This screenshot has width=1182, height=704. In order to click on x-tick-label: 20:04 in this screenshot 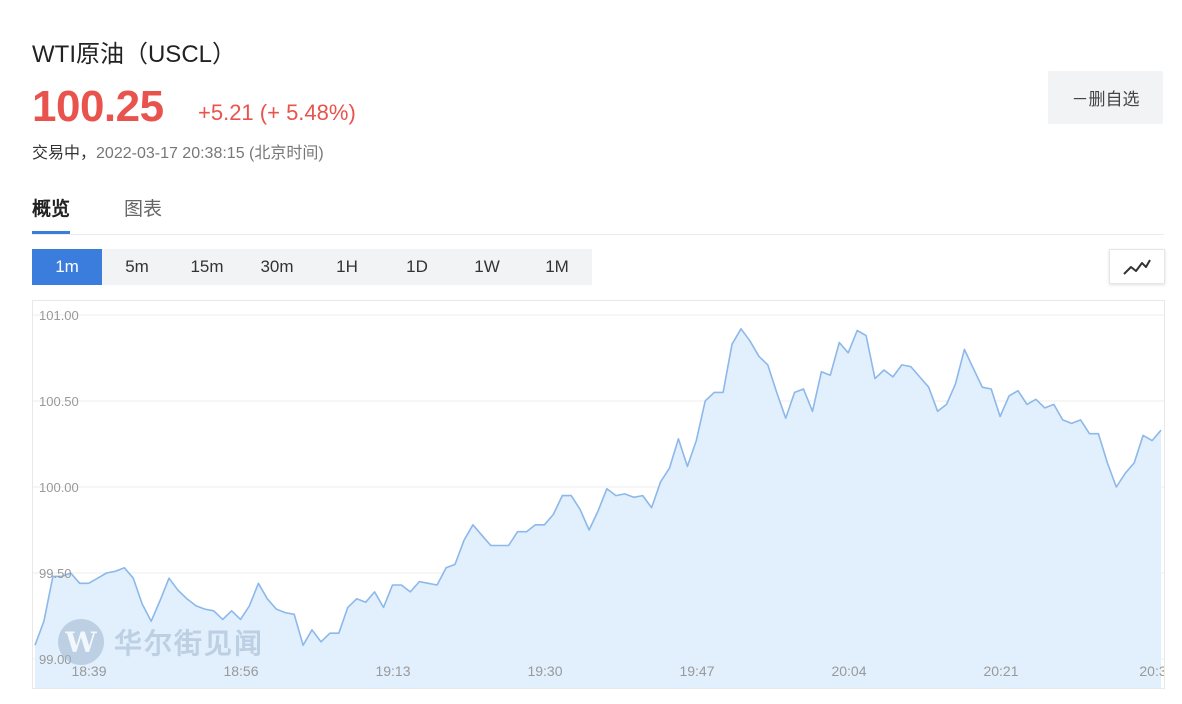, I will do `click(848, 671)`.